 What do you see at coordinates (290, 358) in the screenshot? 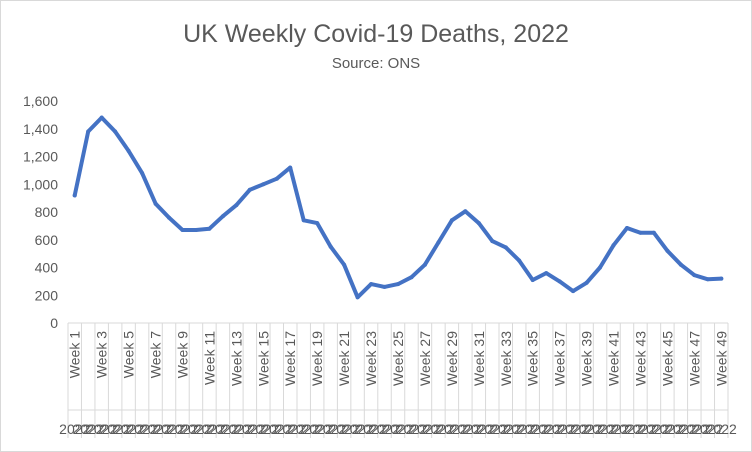
I see `x-tick-label: Week 17` at bounding box center [290, 358].